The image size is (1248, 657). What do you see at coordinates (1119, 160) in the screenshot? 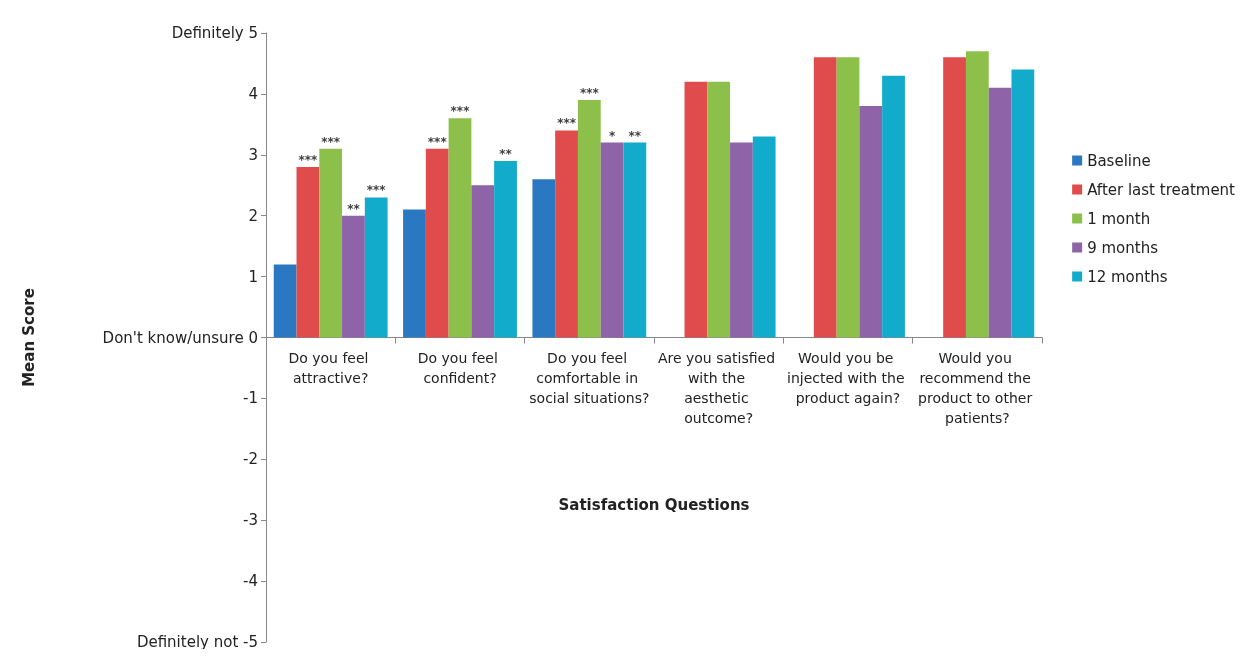
I see `legend-label: Baseline` at bounding box center [1119, 160].